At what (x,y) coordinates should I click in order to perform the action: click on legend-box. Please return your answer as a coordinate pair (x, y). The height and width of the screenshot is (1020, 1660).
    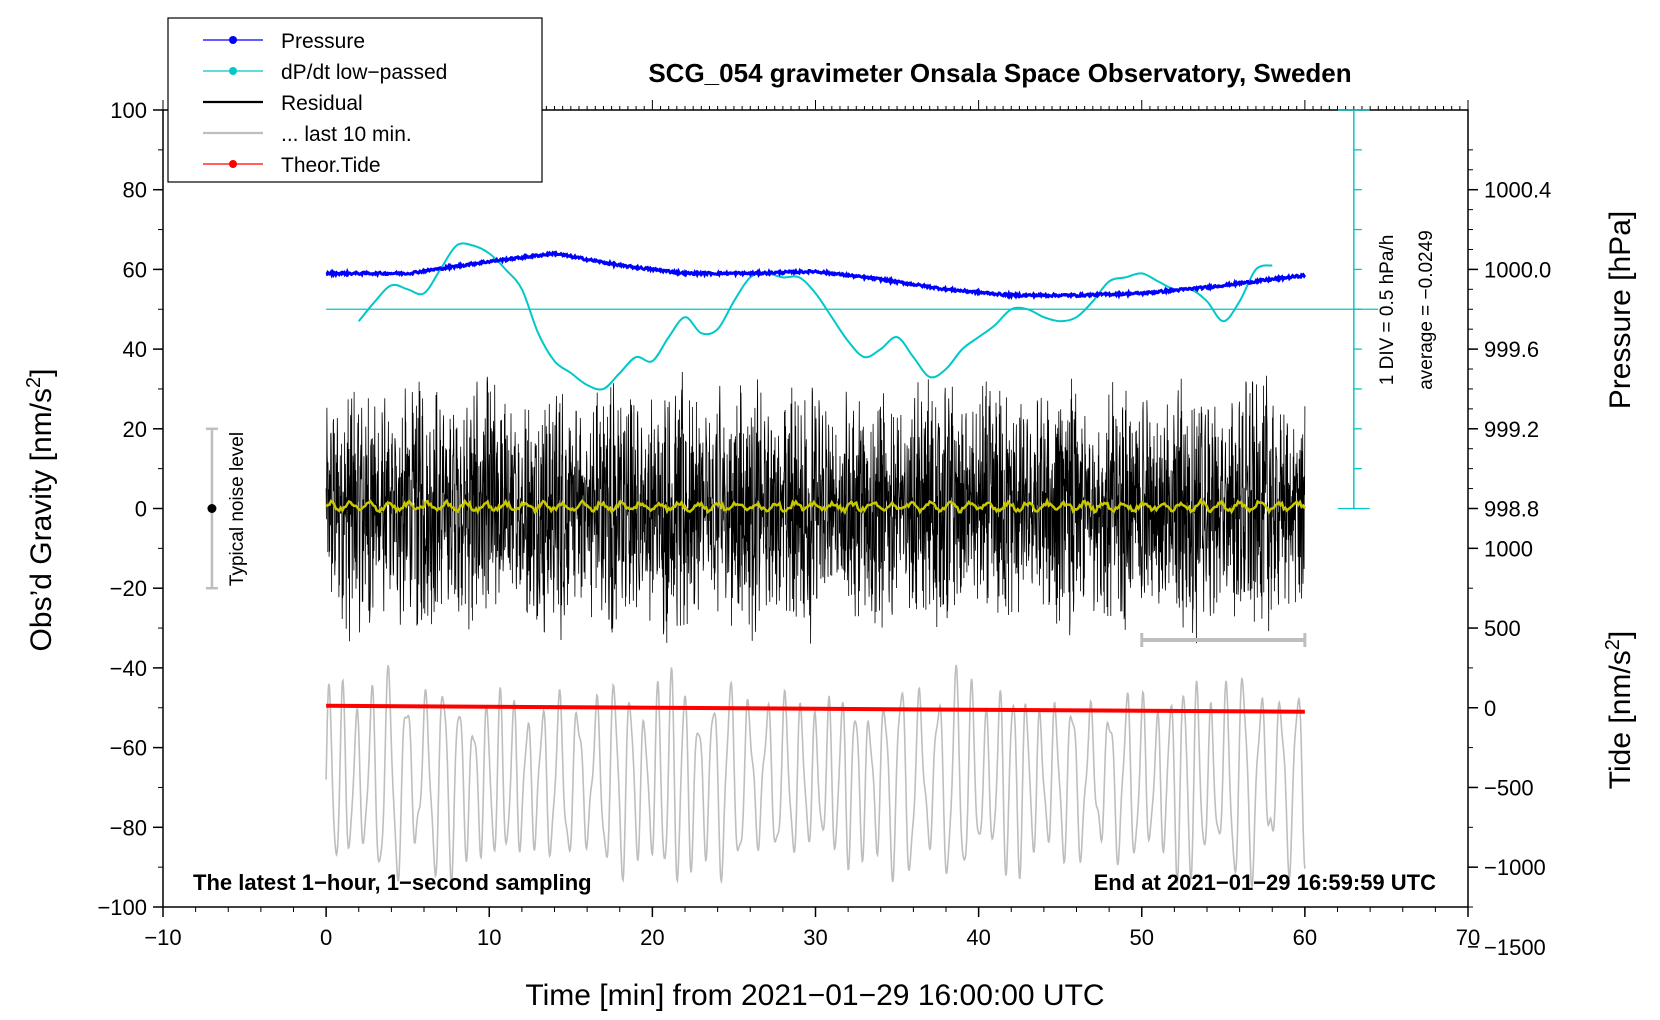
    Looking at the image, I should click on (355, 100).